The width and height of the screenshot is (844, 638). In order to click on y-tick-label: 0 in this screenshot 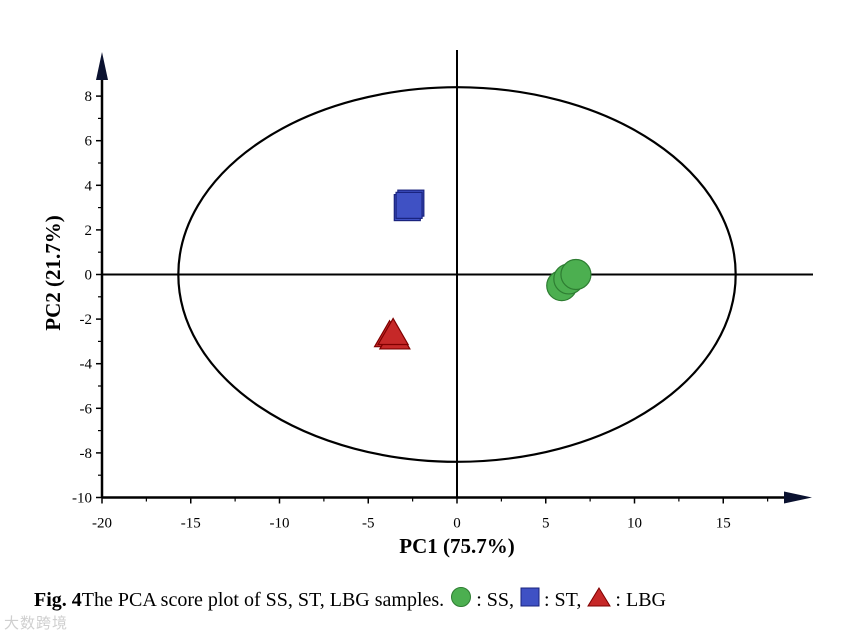, I will do `click(89, 276)`.